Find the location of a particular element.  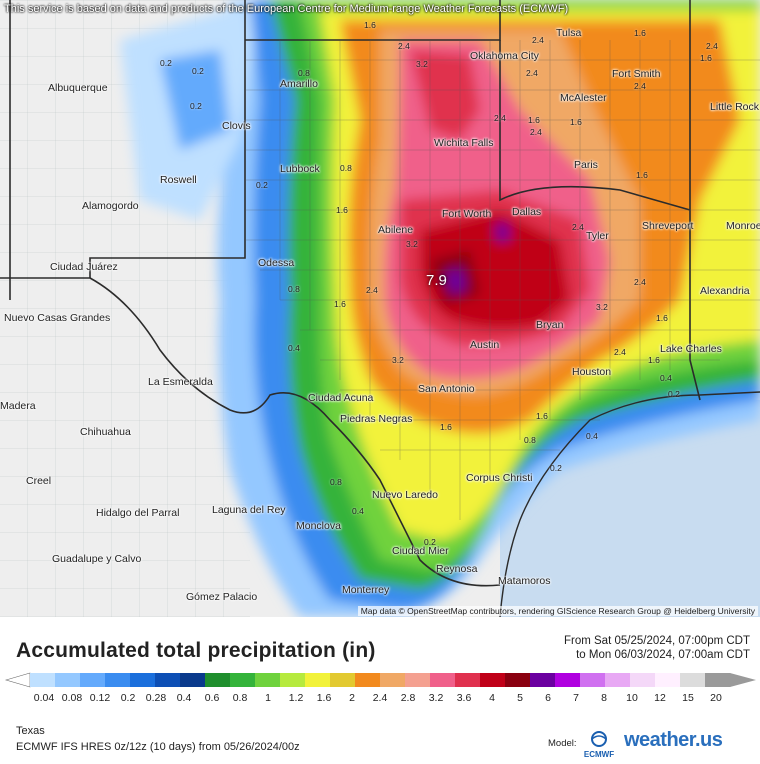

ecmwf-logo: ECMWF is located at coordinates (599, 744).